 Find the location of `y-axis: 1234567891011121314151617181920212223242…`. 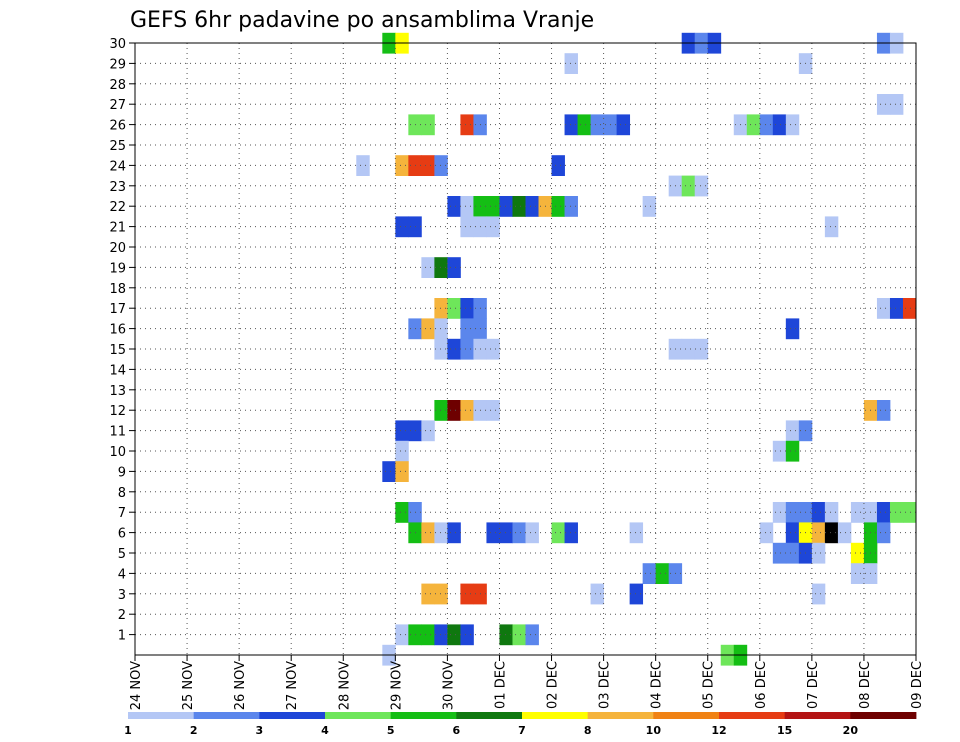

y-axis: 1234567891011121314151617181920212223242… is located at coordinates (122, 340).